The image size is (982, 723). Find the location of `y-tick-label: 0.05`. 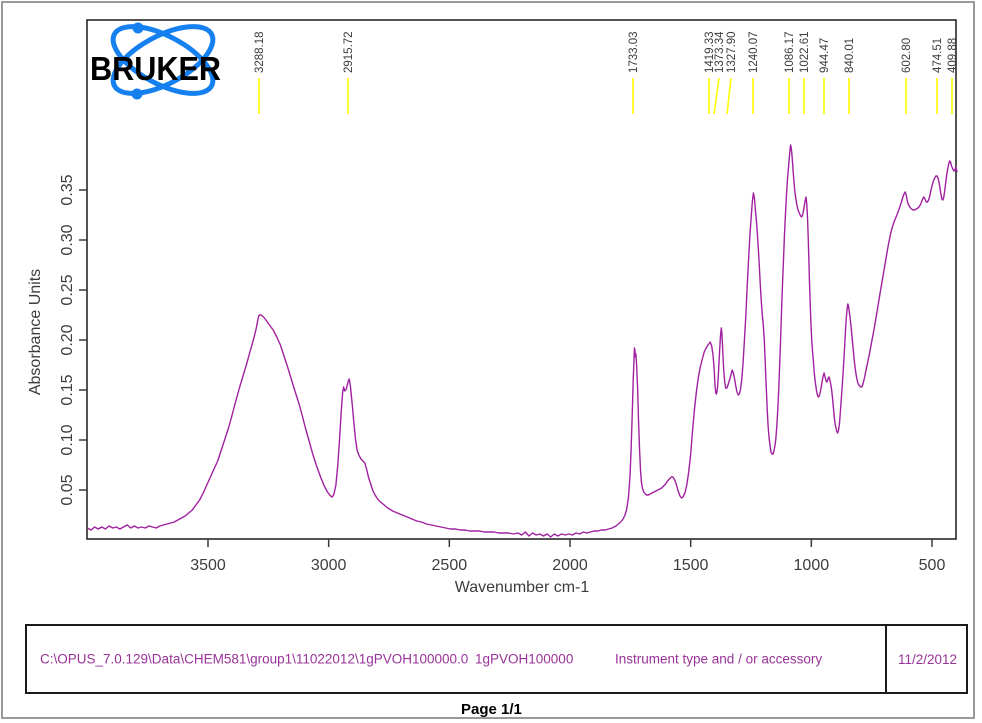

y-tick-label: 0.05 is located at coordinates (67, 489).